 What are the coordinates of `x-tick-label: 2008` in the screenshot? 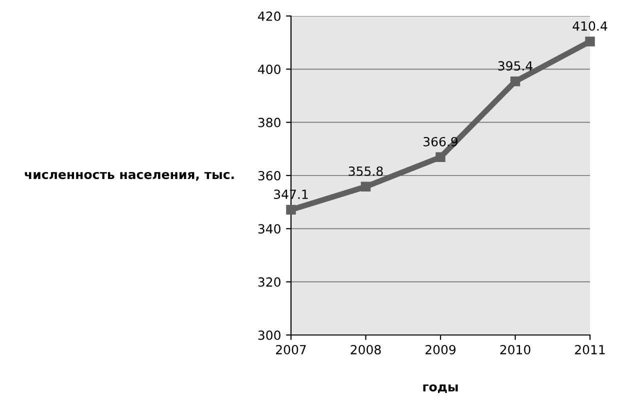 It's located at (365, 349).